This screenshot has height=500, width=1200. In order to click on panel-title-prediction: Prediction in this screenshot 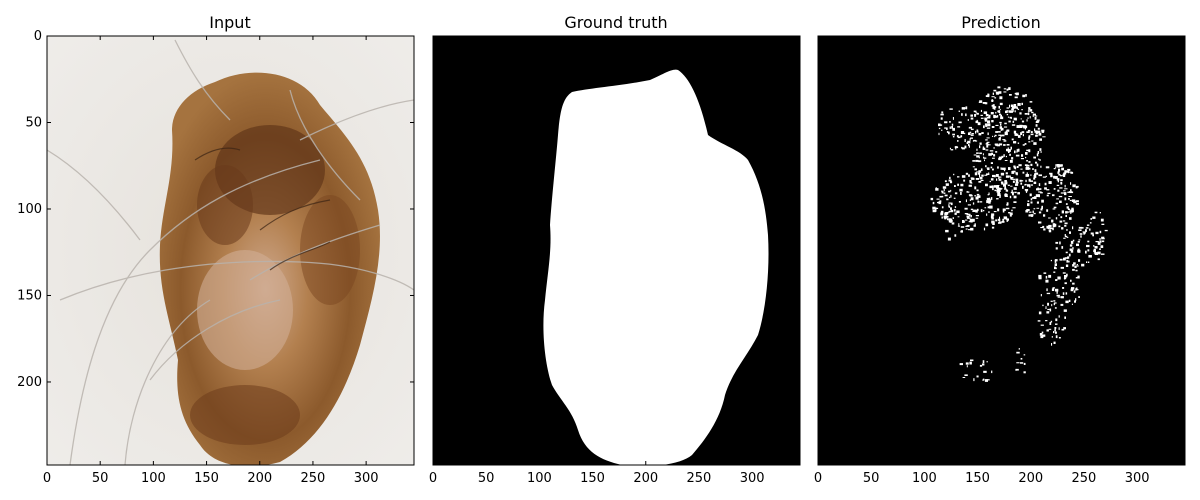, I will do `click(1000, 22)`.